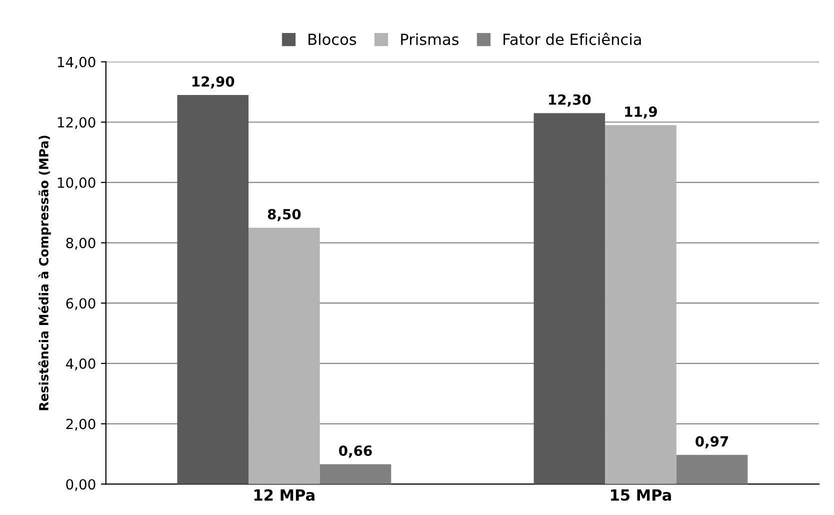 The image size is (834, 515). What do you see at coordinates (355, 451) in the screenshot?
I see `data-label: 0,66` at bounding box center [355, 451].